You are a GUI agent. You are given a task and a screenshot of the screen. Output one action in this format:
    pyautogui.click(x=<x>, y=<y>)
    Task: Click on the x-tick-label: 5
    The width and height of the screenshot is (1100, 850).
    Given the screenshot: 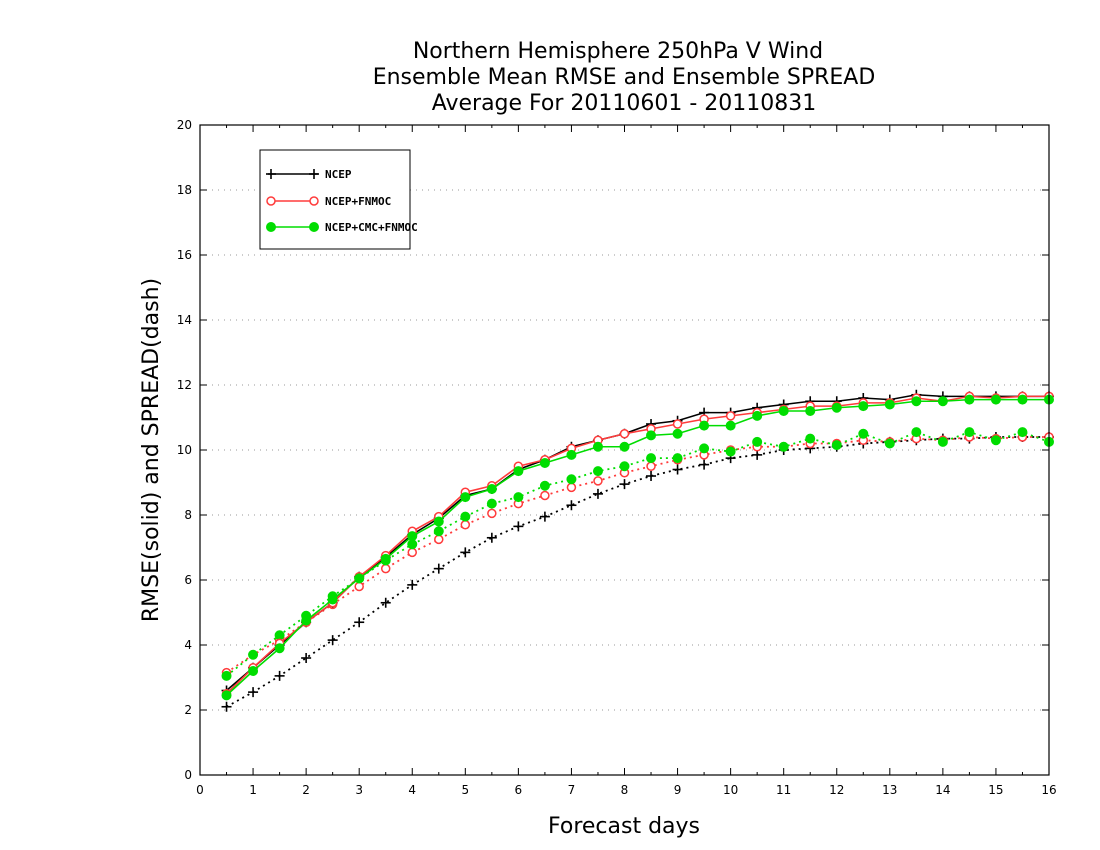 What is the action you would take?
    pyautogui.click(x=465, y=790)
    